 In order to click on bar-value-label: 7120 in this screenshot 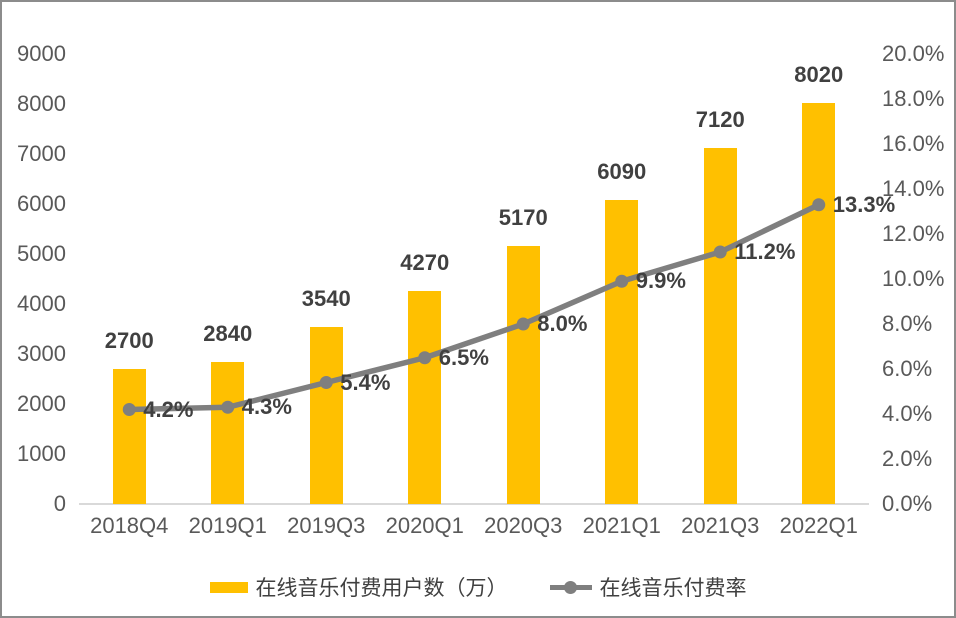, I will do `click(720, 119)`.